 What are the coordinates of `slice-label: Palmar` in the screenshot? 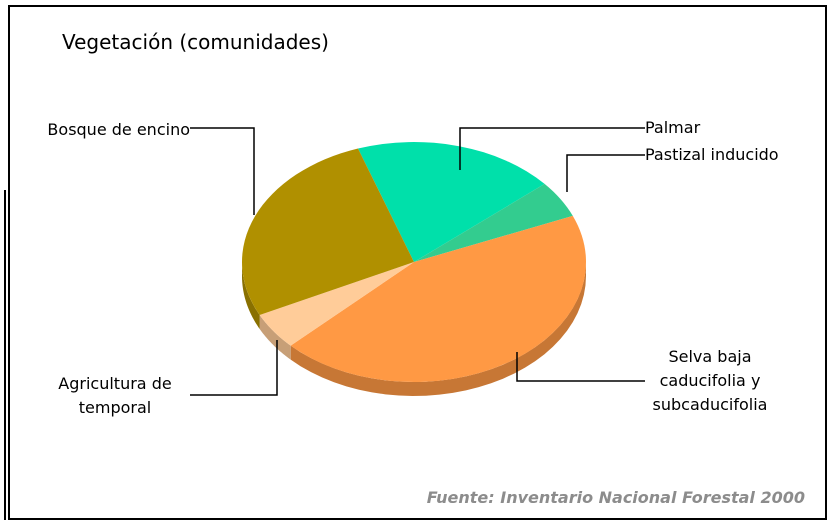 It's located at (673, 127).